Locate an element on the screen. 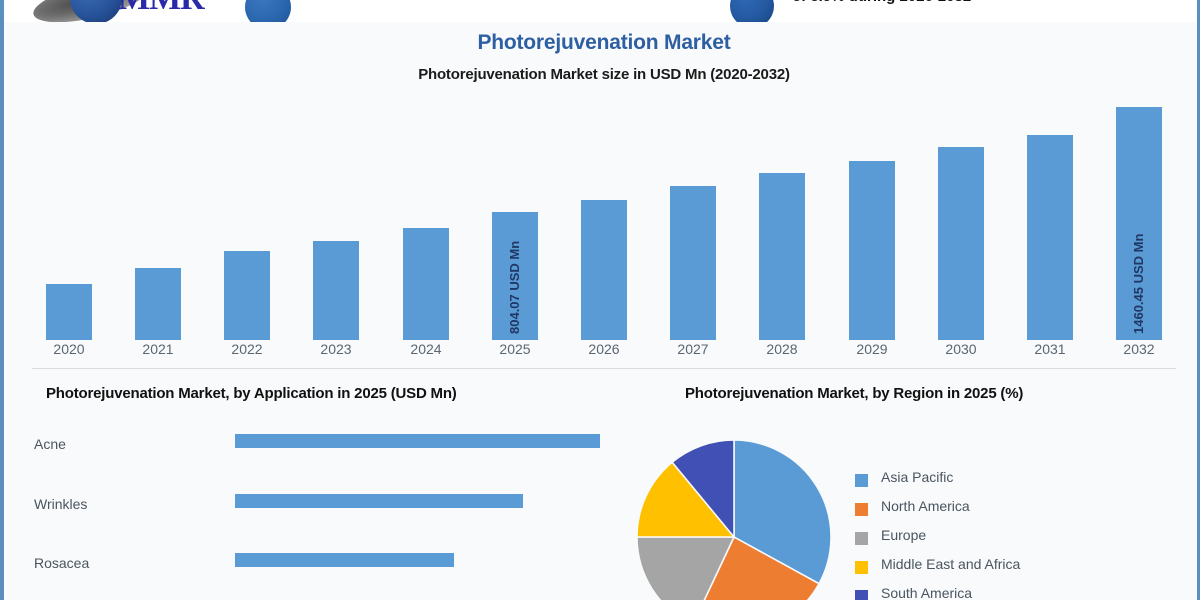 The width and height of the screenshot is (1200, 600). pie-slice-north-america is located at coordinates (762, 567).